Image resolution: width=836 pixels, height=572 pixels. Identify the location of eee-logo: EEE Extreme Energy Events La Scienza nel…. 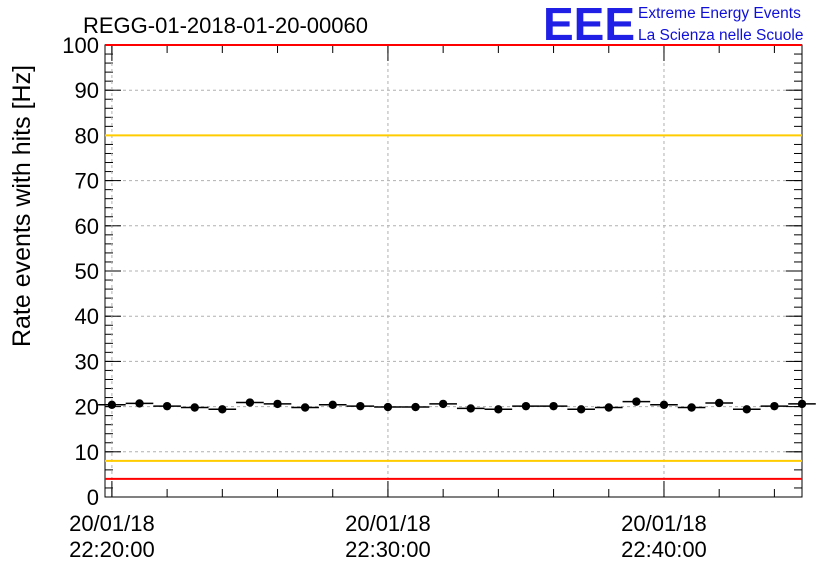
(673, 25).